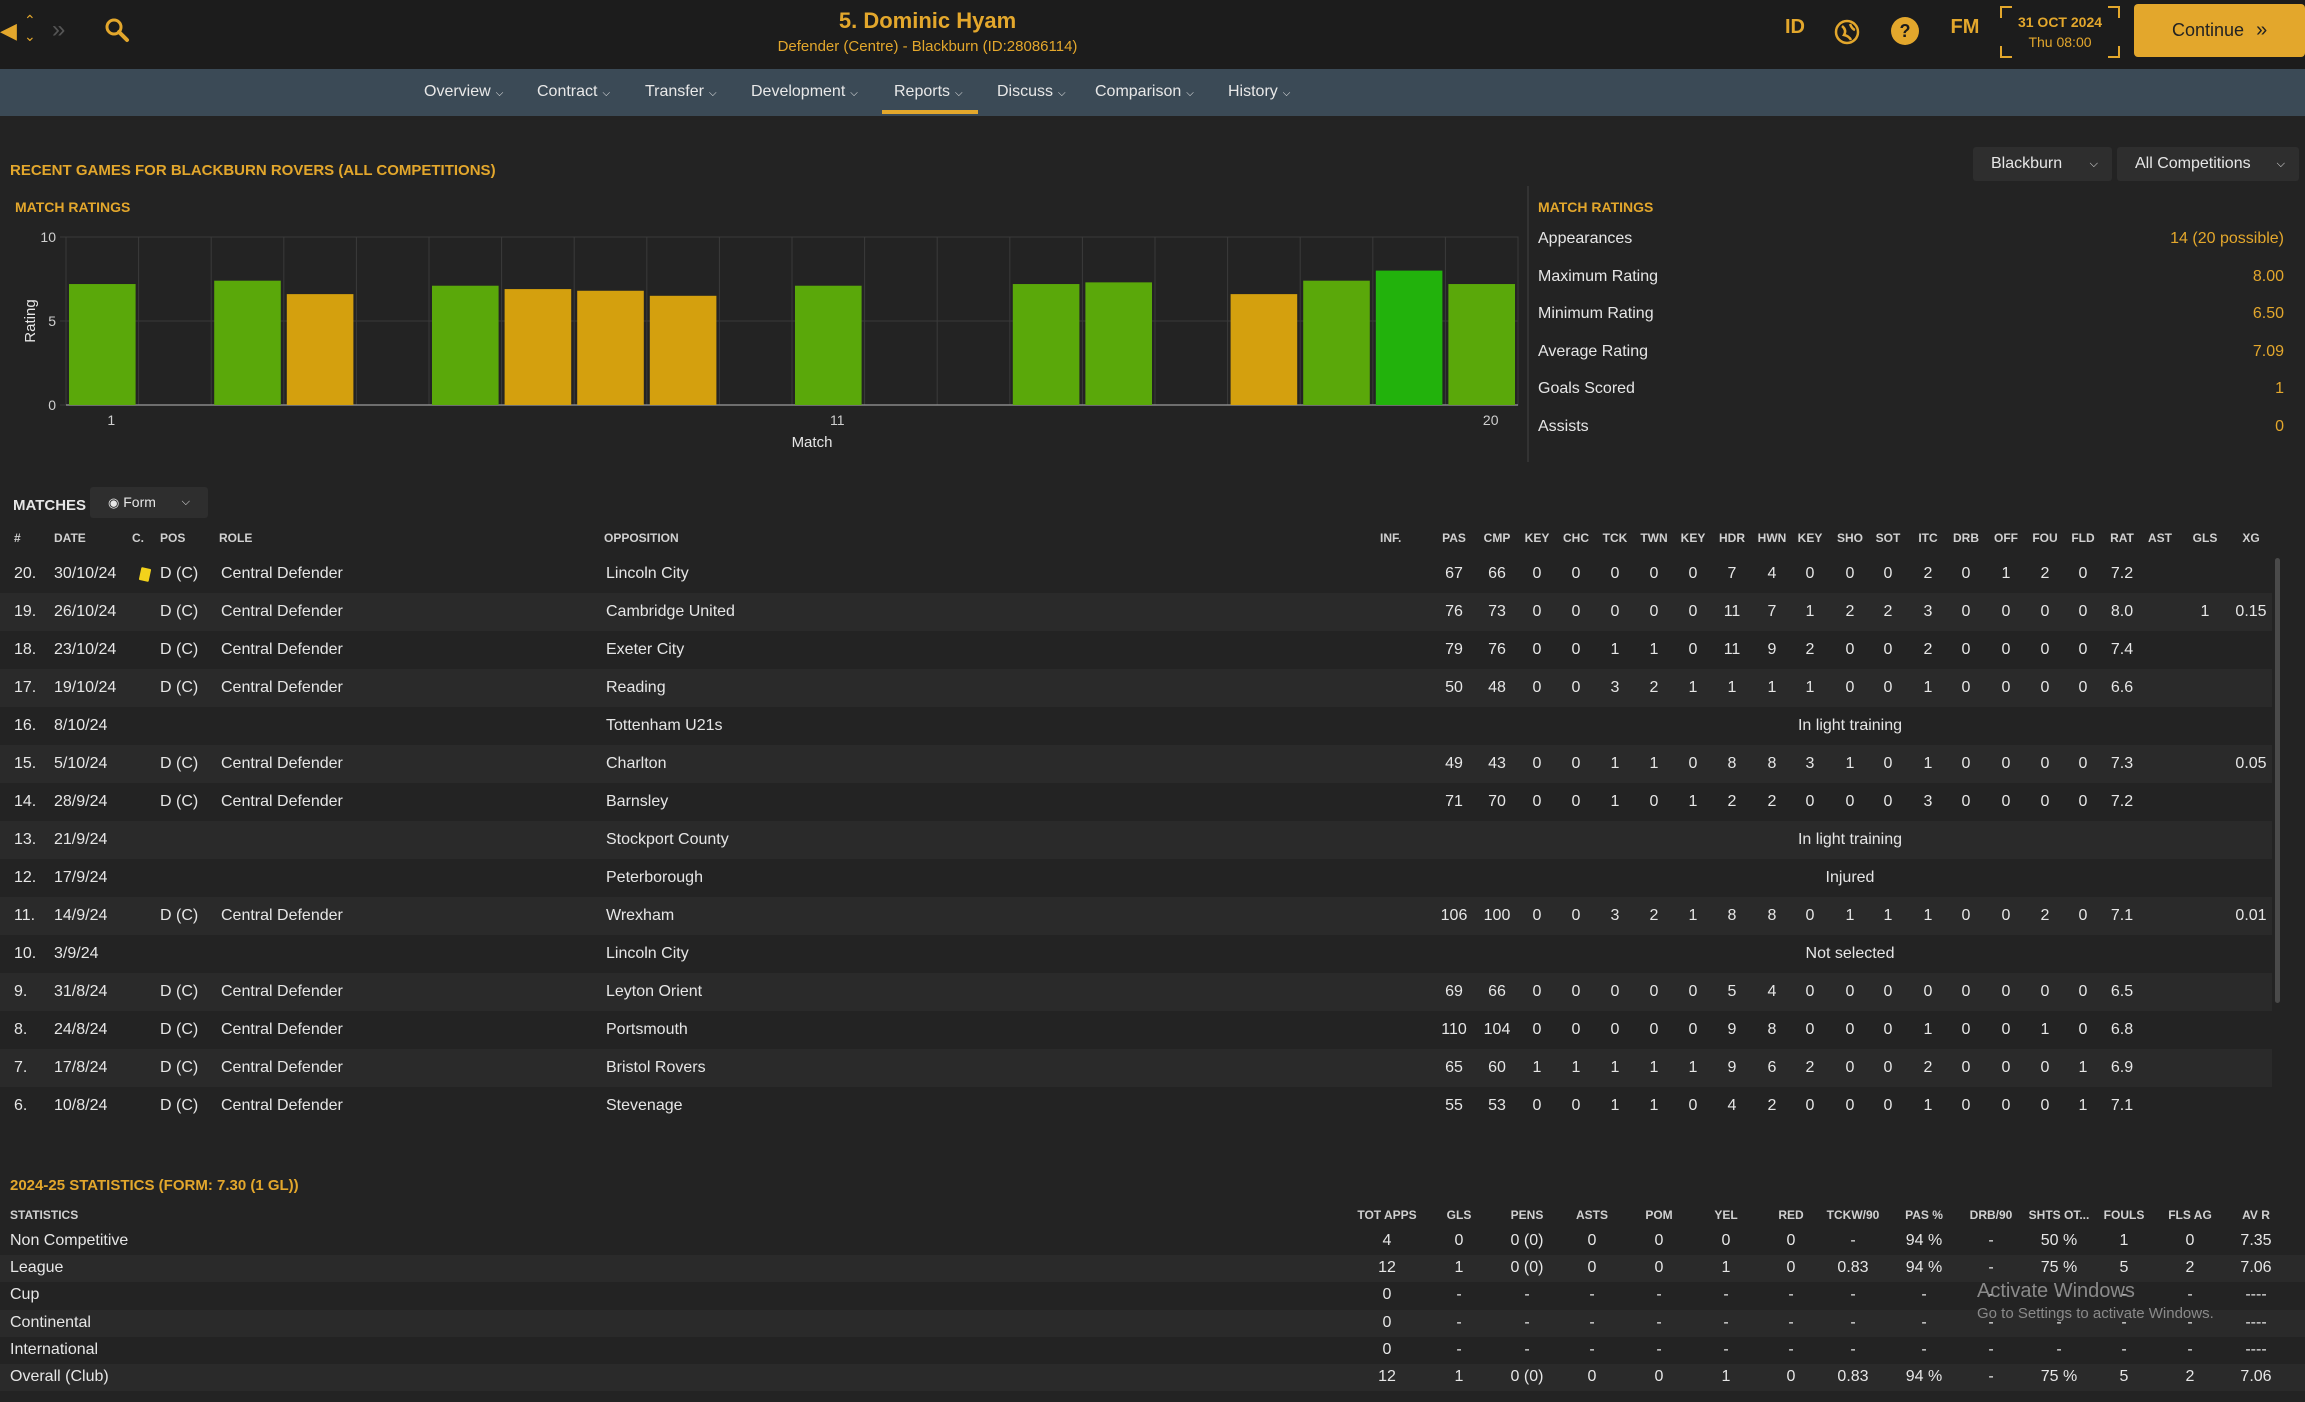  Describe the element at coordinates (76, 953) in the screenshot. I see `match-date: 3/9/24` at that location.